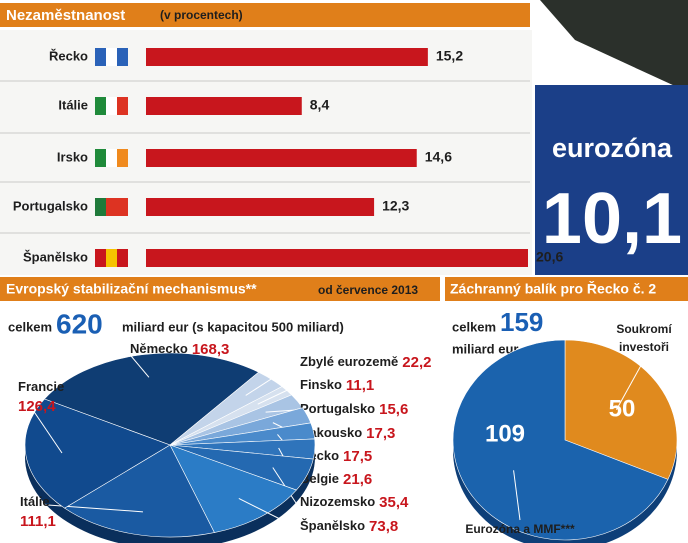  I want to click on slice-value: 17,3, so click(380, 433).